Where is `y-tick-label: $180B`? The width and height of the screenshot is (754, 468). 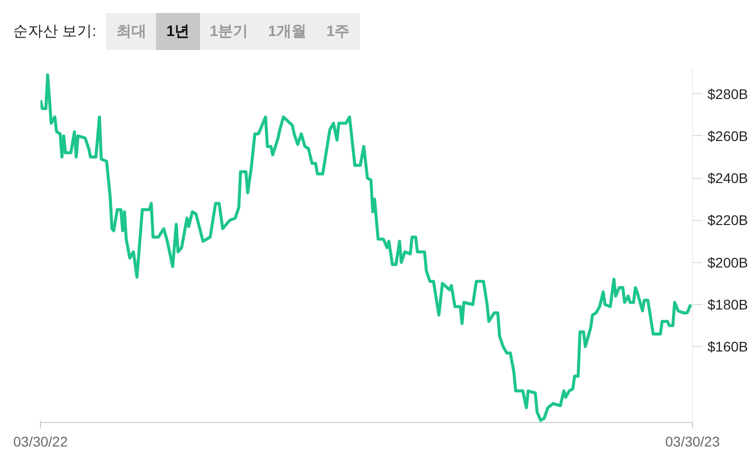
y-tick-label: $180B is located at coordinates (728, 304).